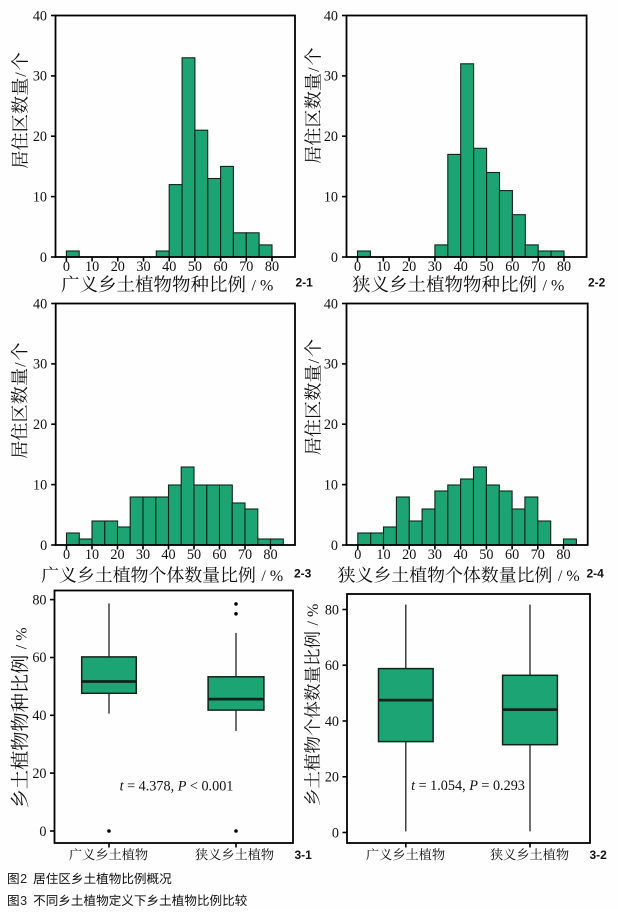 This screenshot has height=915, width=618. What do you see at coordinates (304, 855) in the screenshot?
I see `svg-text: 3-1` at bounding box center [304, 855].